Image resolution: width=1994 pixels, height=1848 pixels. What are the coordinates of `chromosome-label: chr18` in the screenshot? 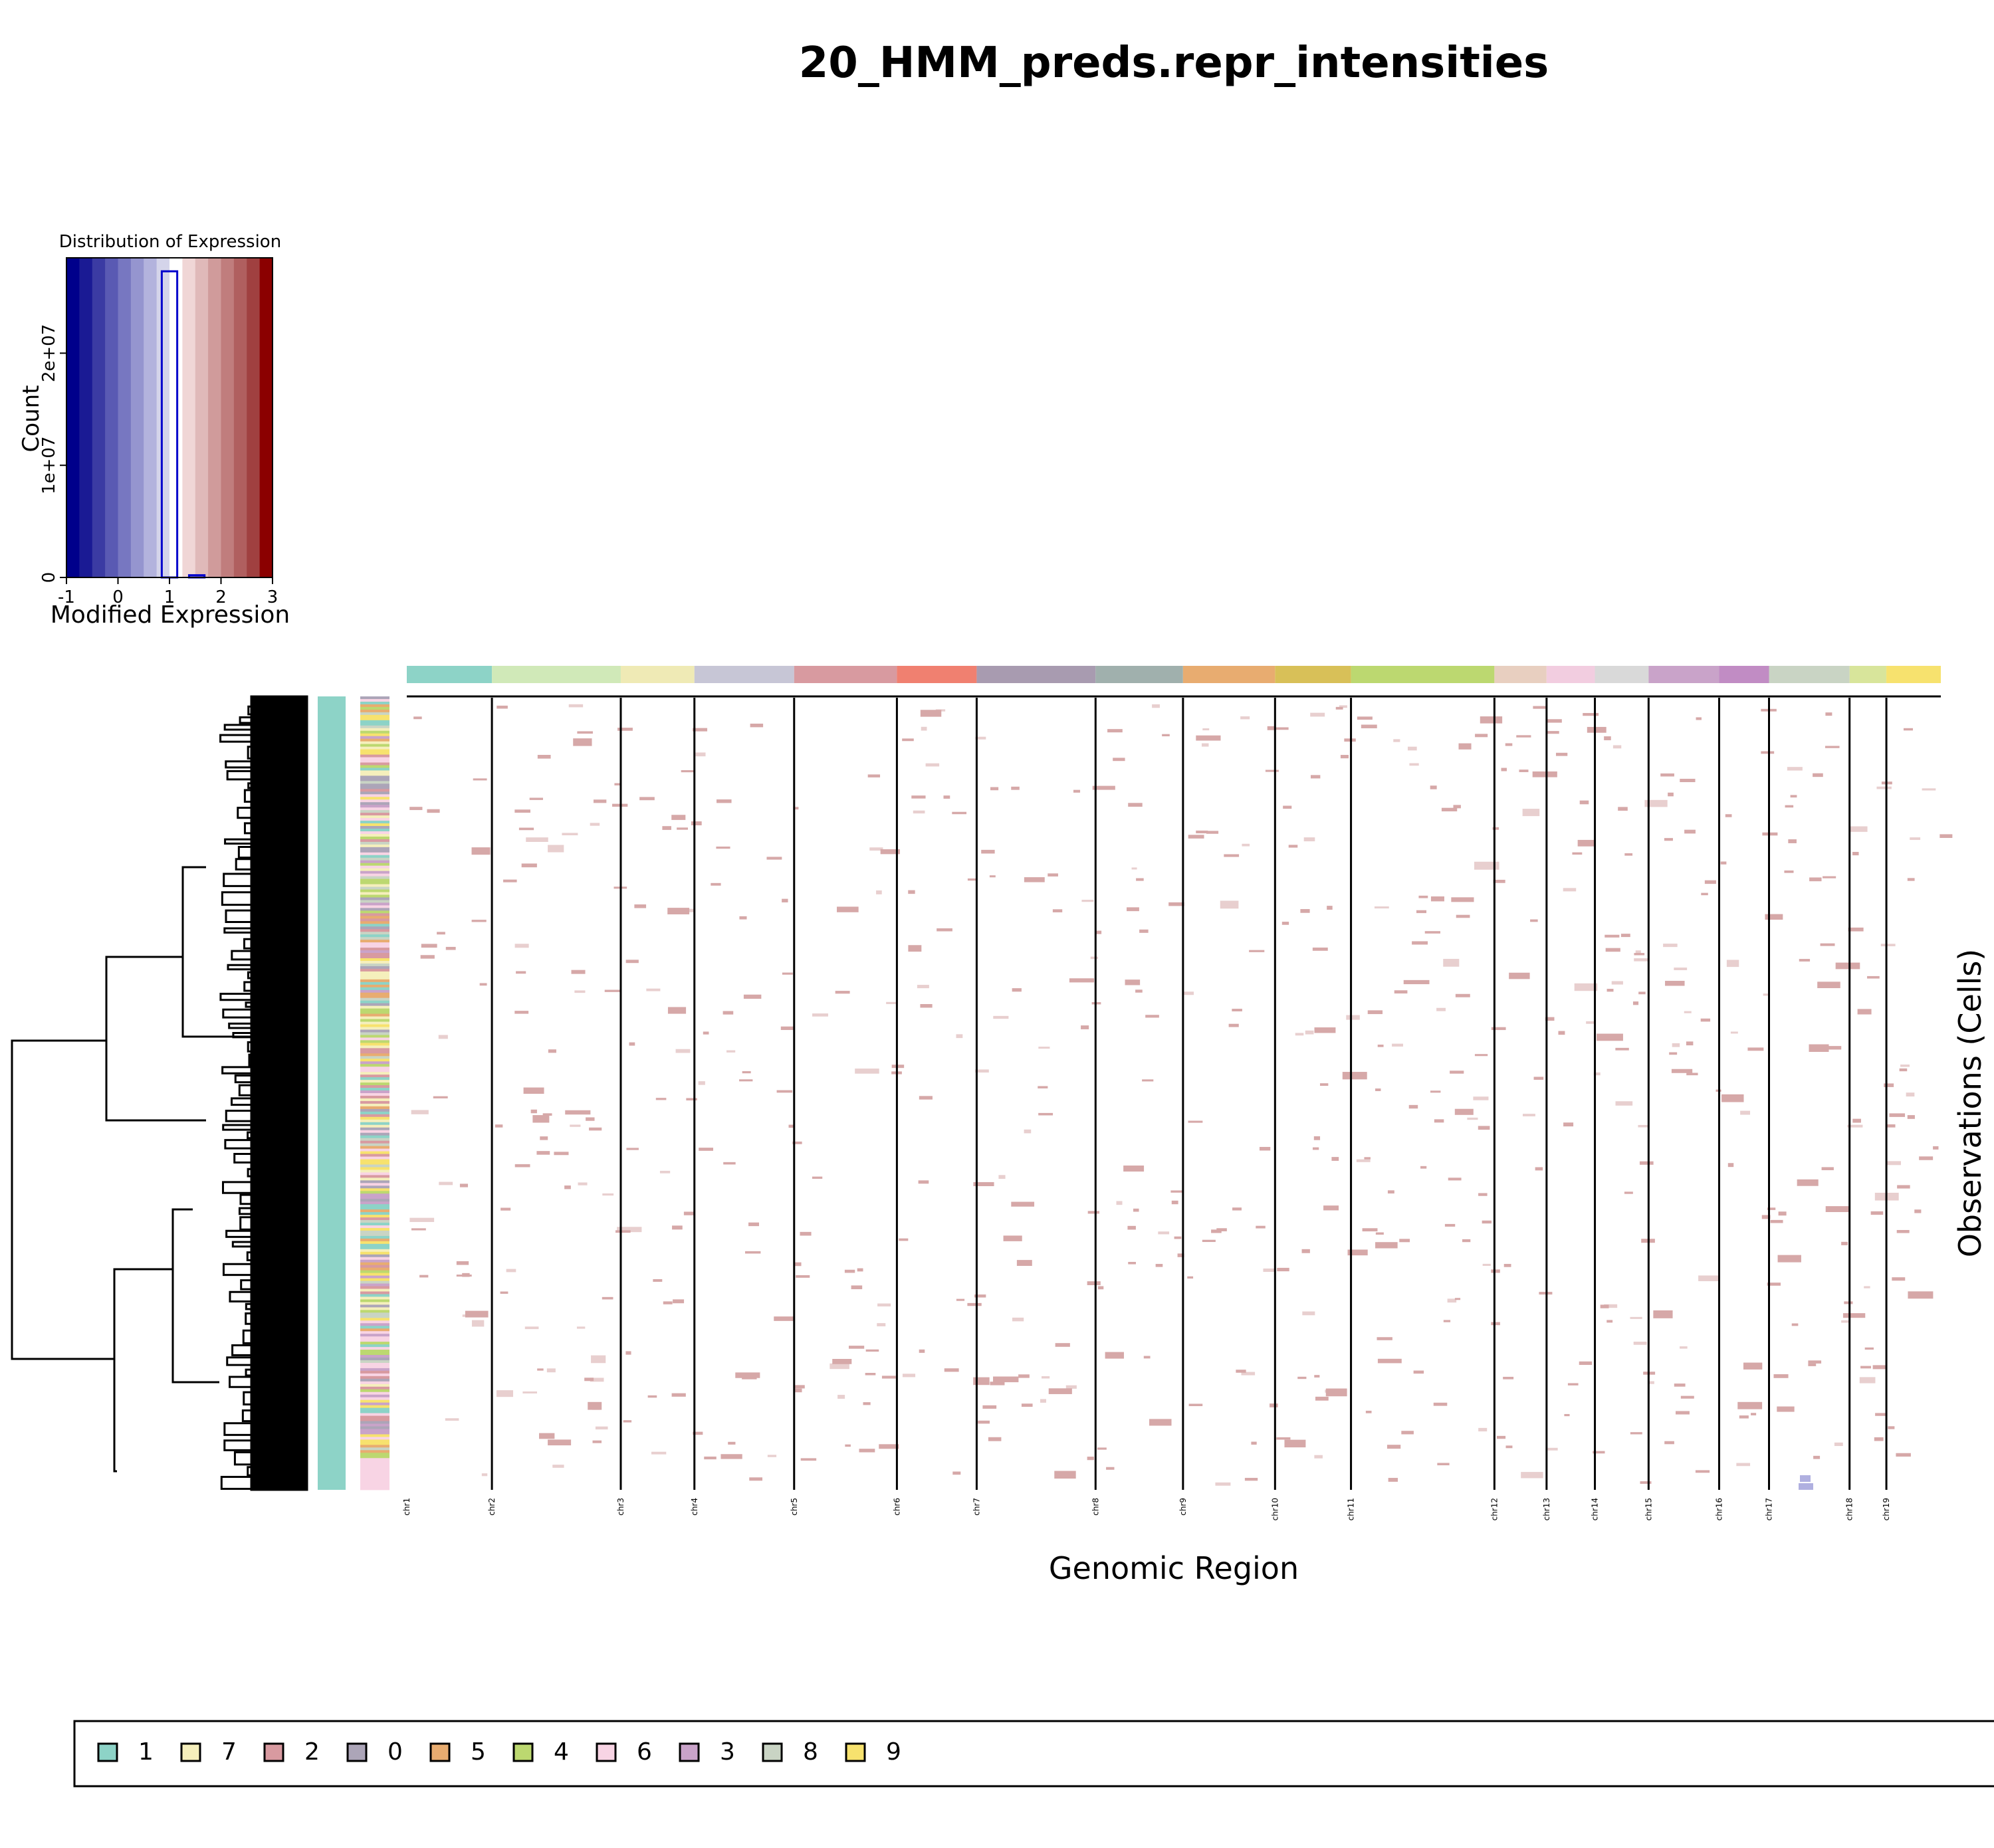 It's located at (1849, 1509).